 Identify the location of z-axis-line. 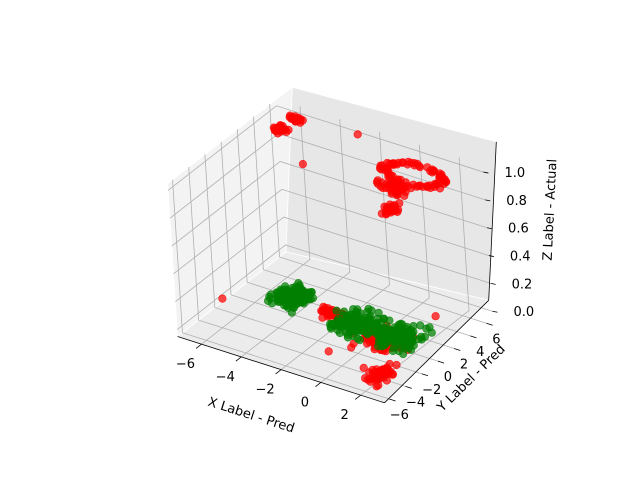
(492, 221).